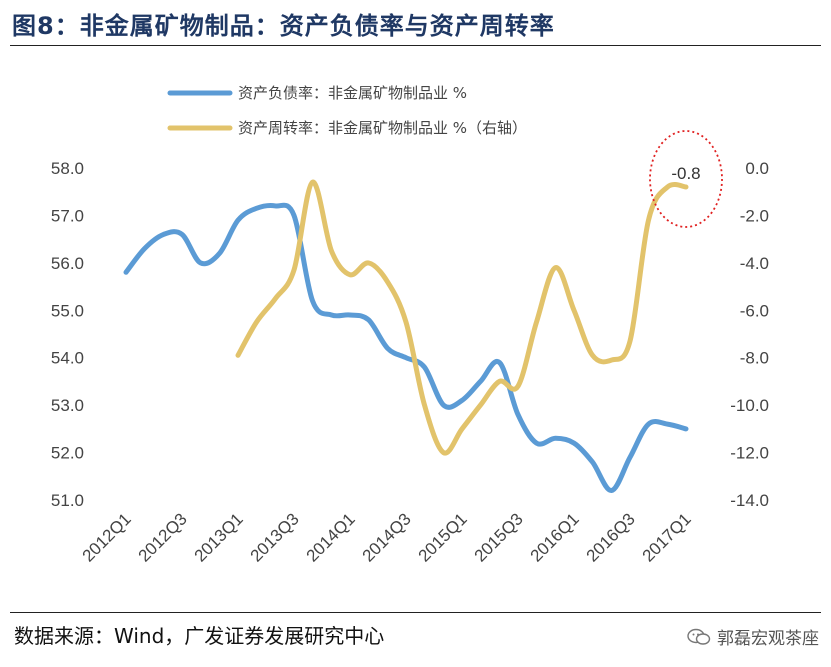 Image resolution: width=831 pixels, height=667 pixels. I want to click on annotation-circle, so click(686, 179).